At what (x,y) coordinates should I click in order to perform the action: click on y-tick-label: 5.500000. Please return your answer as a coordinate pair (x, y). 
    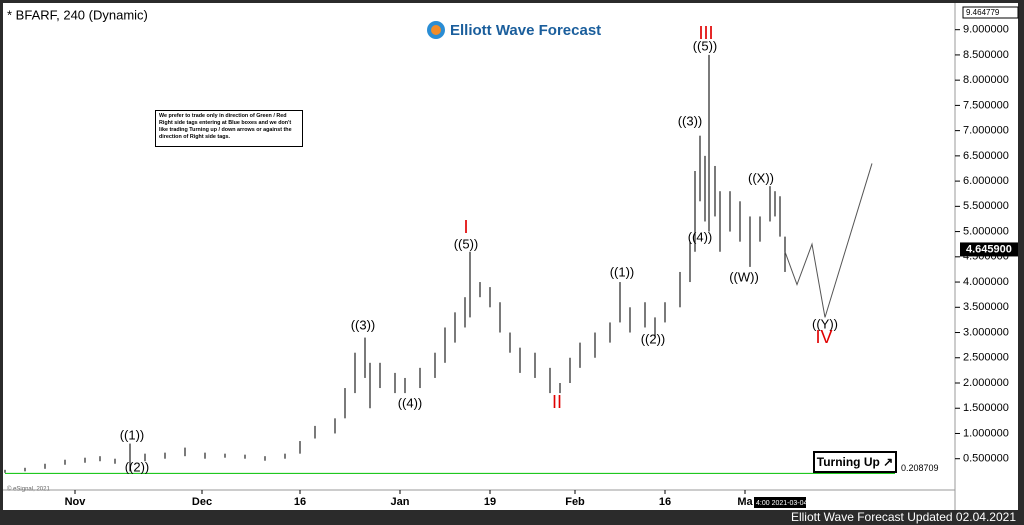
    Looking at the image, I should click on (986, 206).